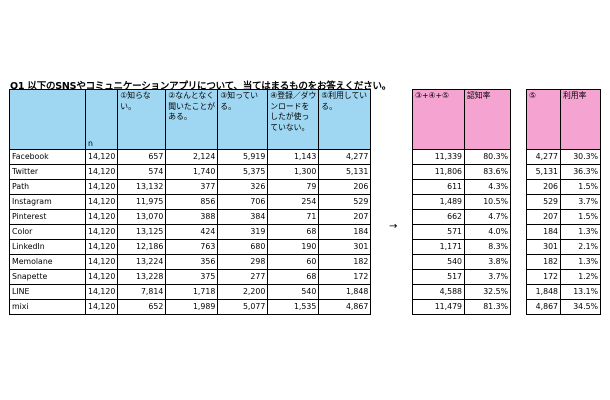 The height and width of the screenshot is (400, 610). Describe the element at coordinates (580, 157) in the screenshot. I see `value-cell: 30.3%` at that location.